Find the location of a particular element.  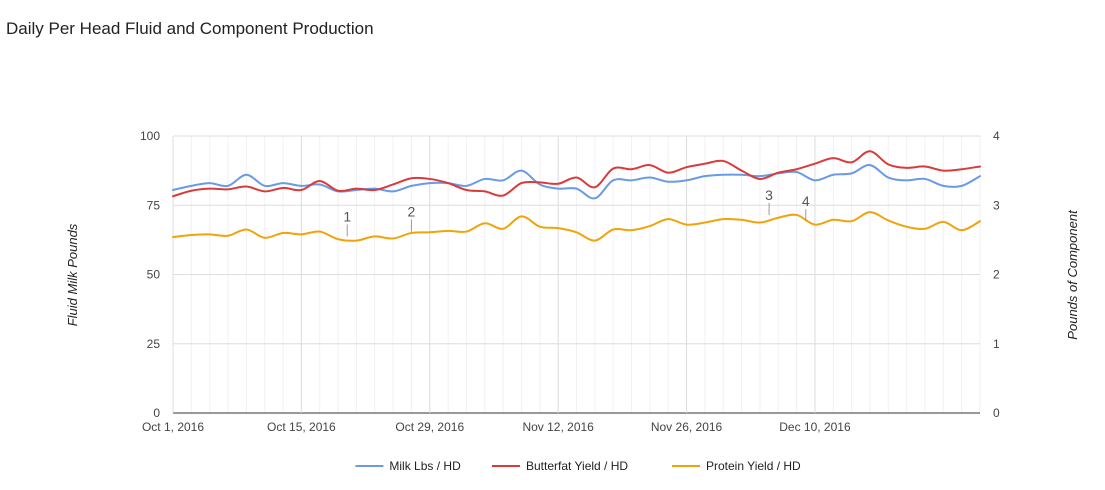

left-tick-label: 100 is located at coordinates (150, 136).